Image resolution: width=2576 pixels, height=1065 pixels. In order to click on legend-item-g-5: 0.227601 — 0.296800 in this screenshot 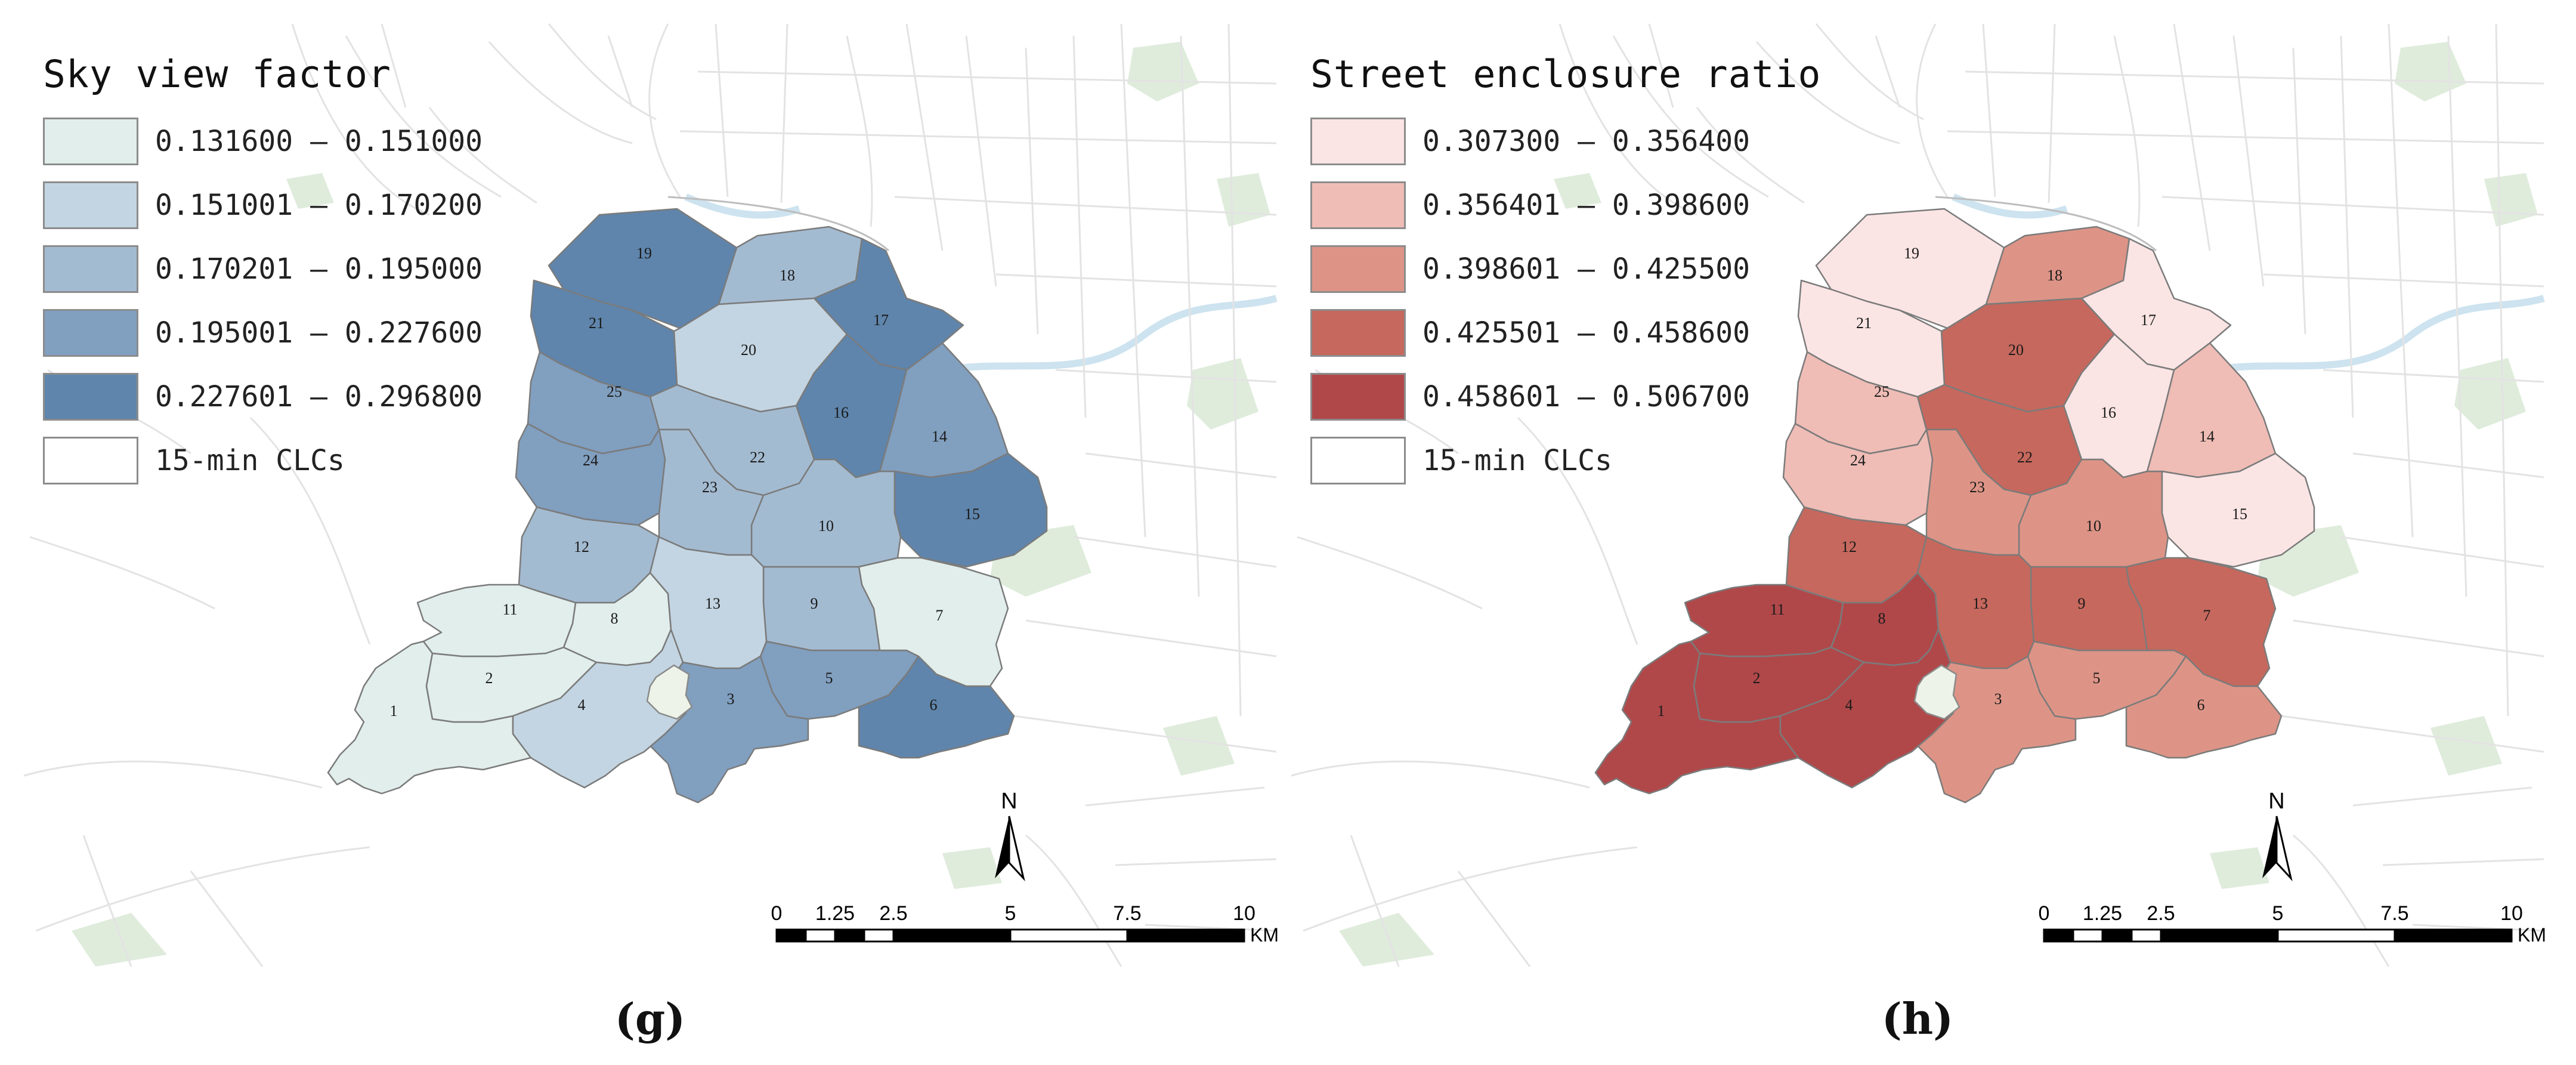, I will do `click(263, 396)`.